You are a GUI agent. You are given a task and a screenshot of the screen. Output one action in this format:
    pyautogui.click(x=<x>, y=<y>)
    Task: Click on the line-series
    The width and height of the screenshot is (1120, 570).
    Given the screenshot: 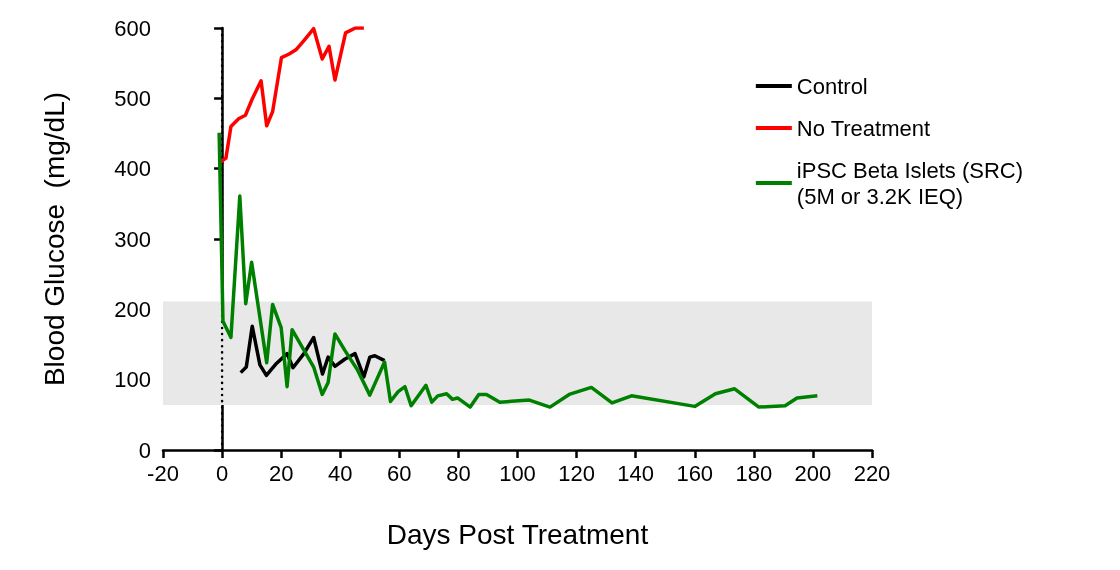 What is the action you would take?
    pyautogui.click(x=312, y=351)
    